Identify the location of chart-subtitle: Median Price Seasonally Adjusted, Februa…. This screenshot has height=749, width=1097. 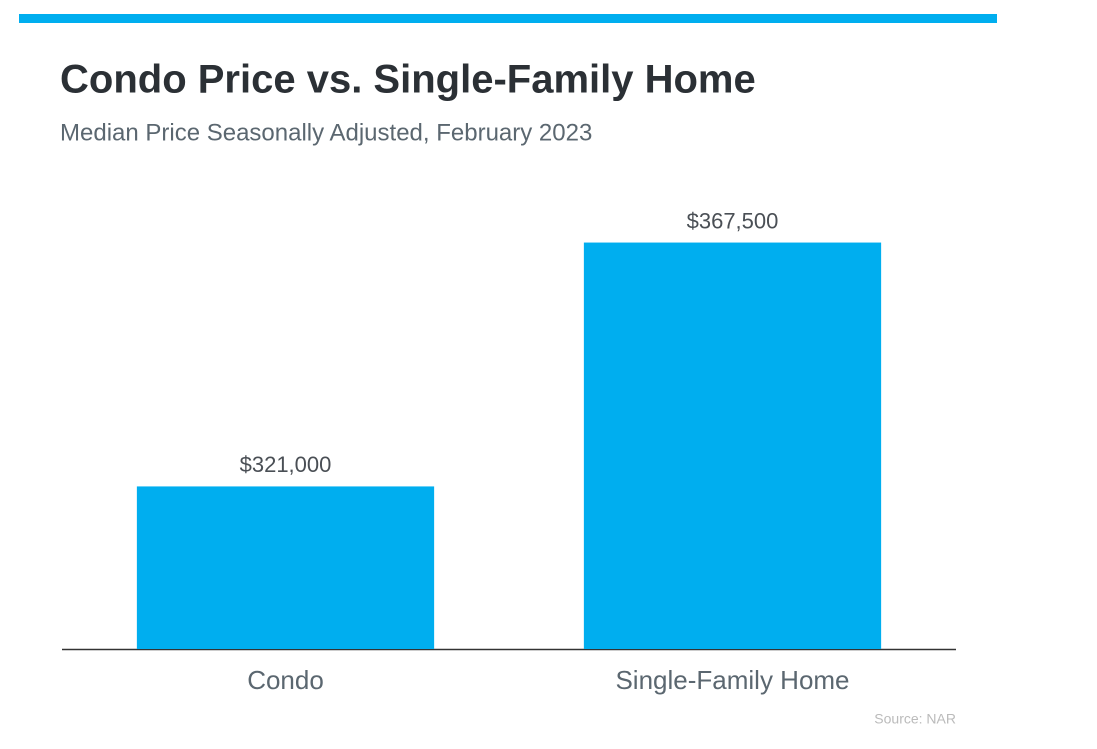
(326, 132).